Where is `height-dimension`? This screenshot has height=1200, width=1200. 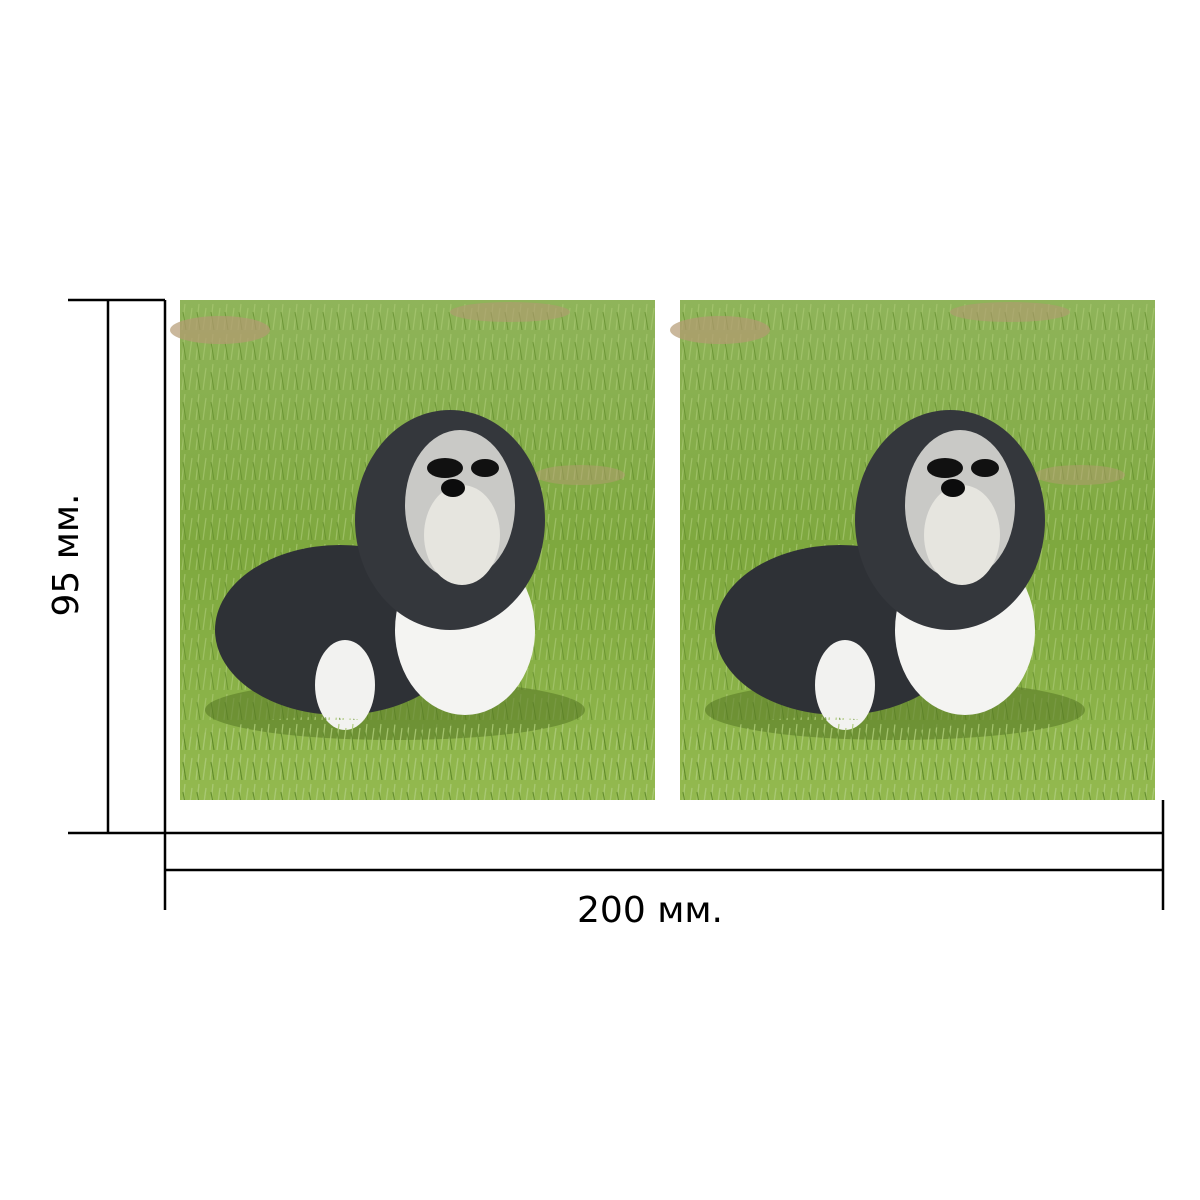 height-dimension is located at coordinates (117, 566).